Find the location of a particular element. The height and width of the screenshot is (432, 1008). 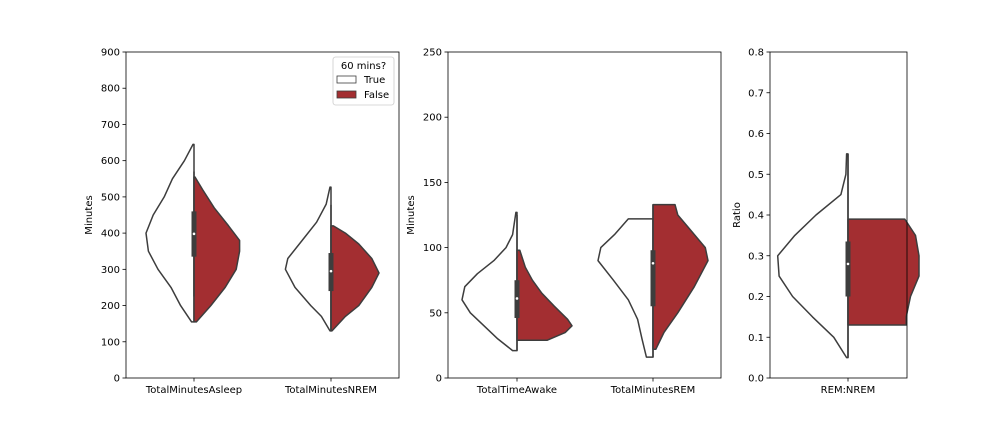

legend-swatch-true is located at coordinates (346, 79).